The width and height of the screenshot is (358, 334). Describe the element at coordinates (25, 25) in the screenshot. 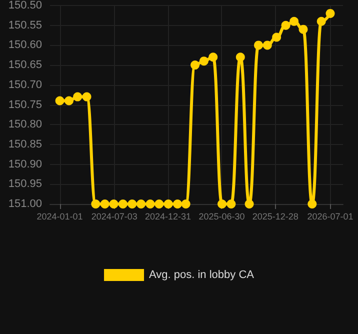

I see `y-tick-label: 150.55` at that location.